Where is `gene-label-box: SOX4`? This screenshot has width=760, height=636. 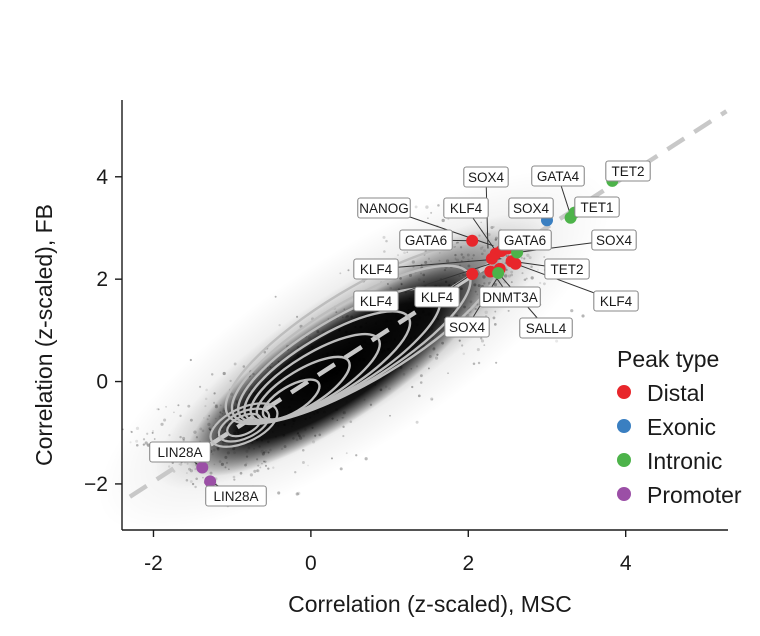 gene-label-box: SOX4 is located at coordinates (531, 208).